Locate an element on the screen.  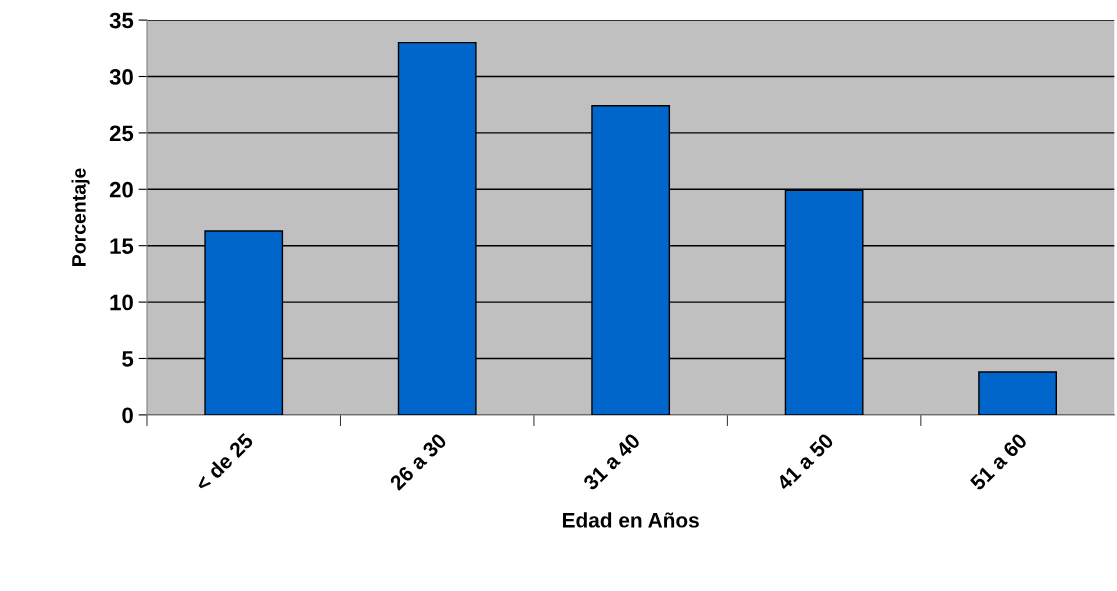
x-tick-label: 51 a 60 is located at coordinates (998, 462).